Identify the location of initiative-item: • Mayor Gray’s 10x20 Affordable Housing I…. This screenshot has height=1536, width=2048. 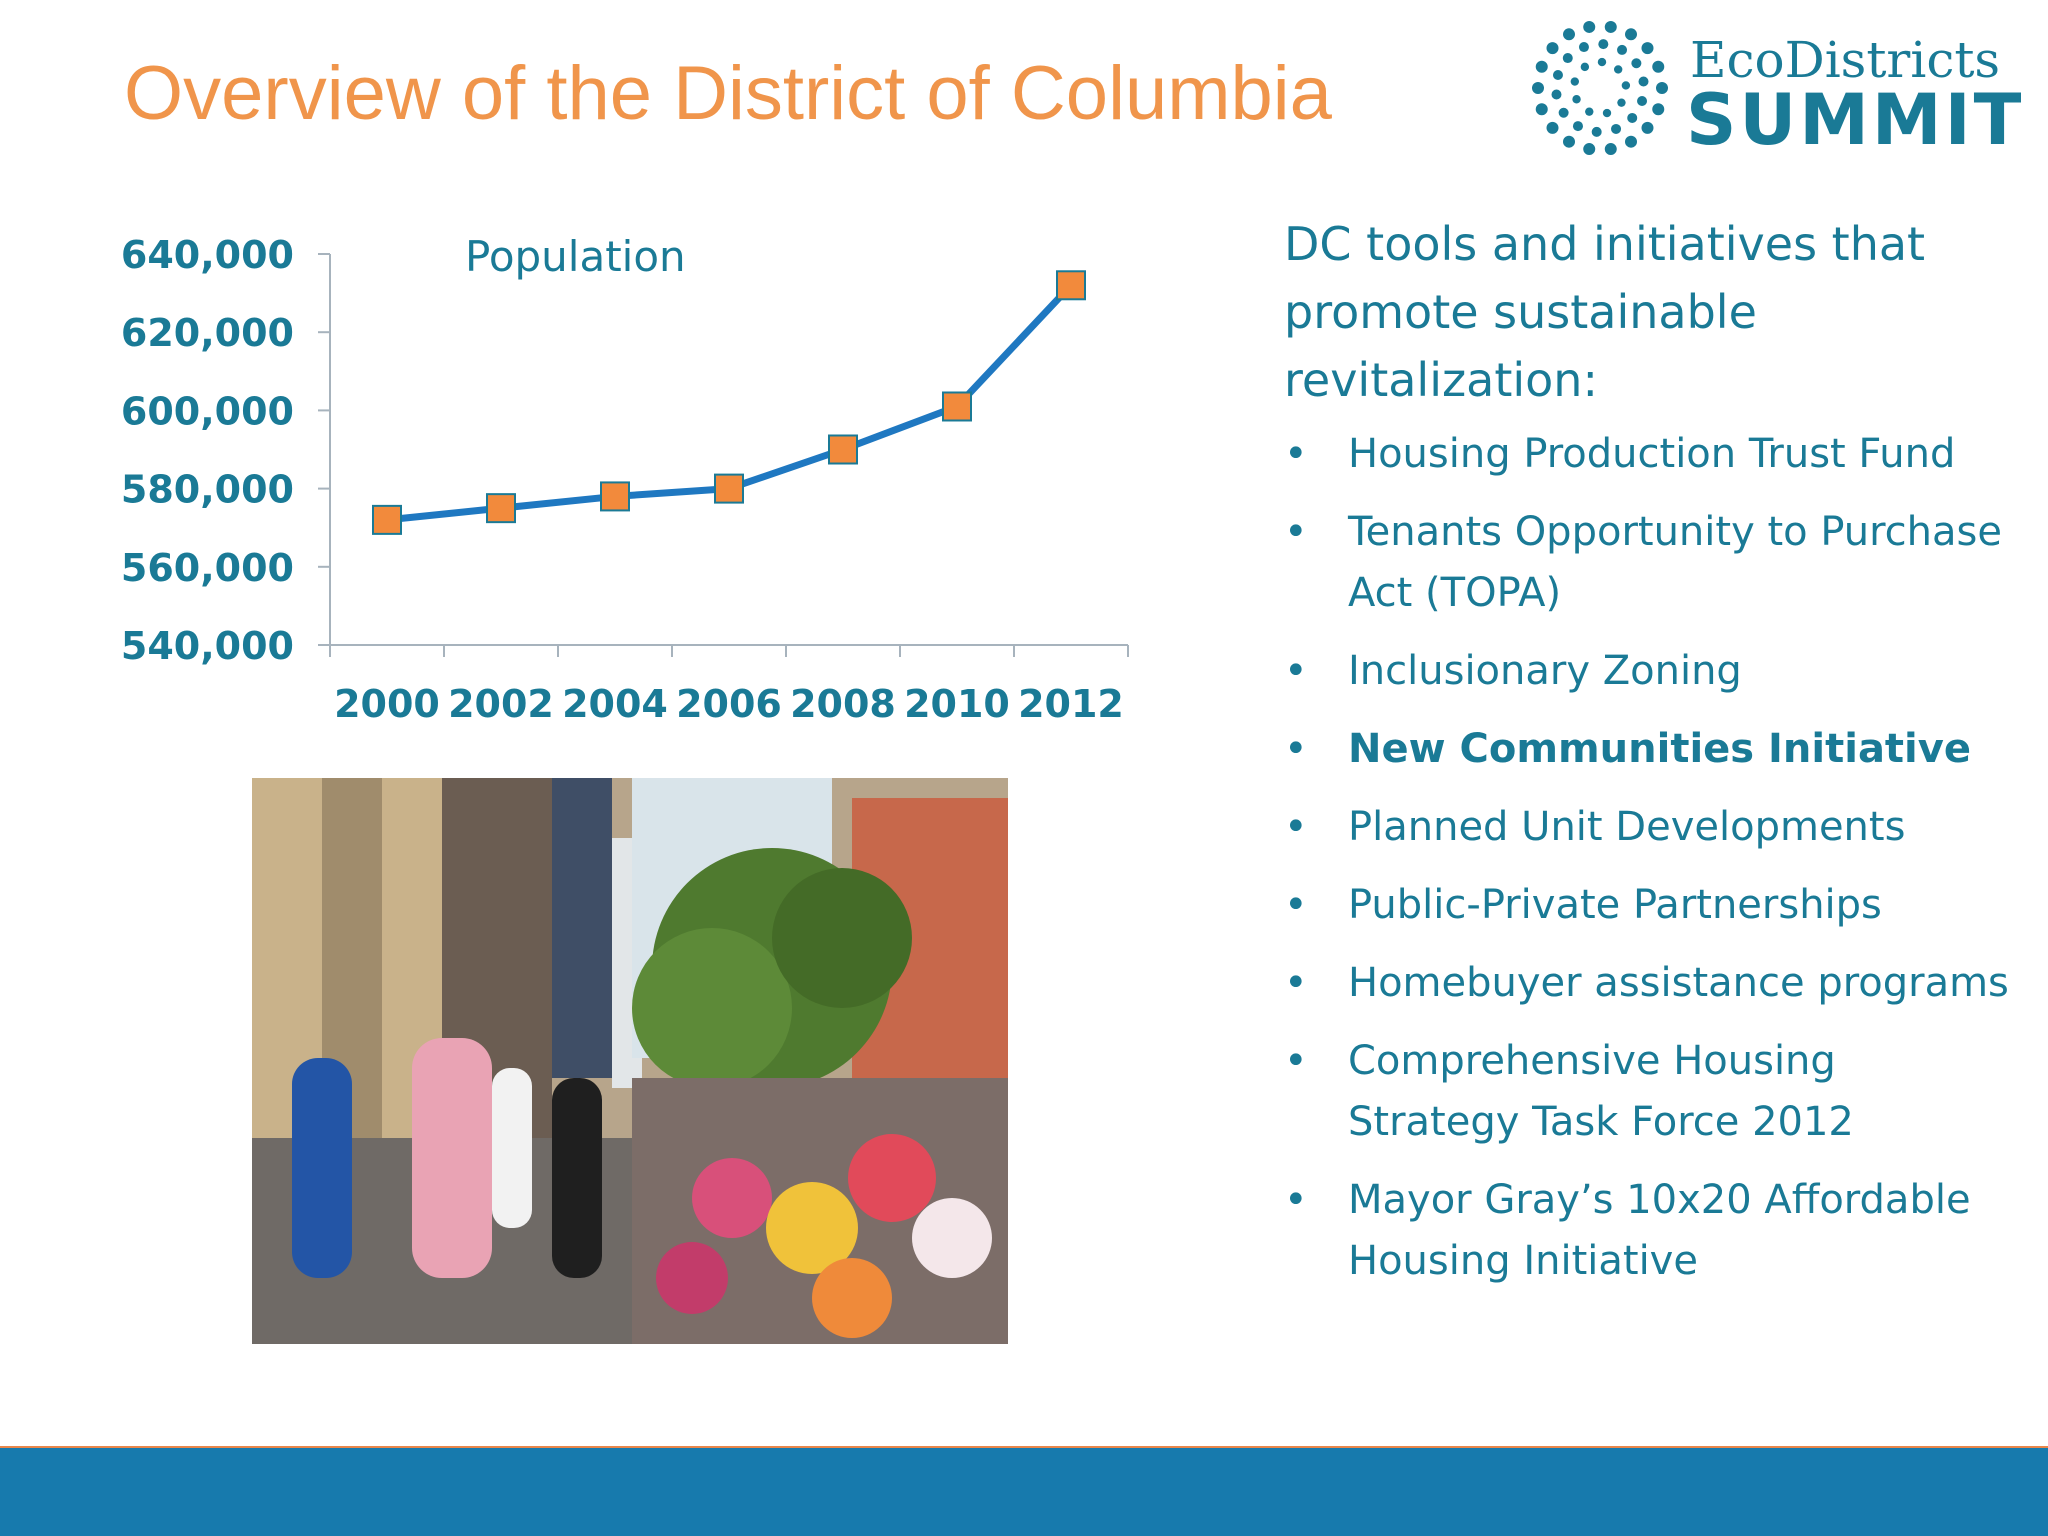
(1649, 1231).